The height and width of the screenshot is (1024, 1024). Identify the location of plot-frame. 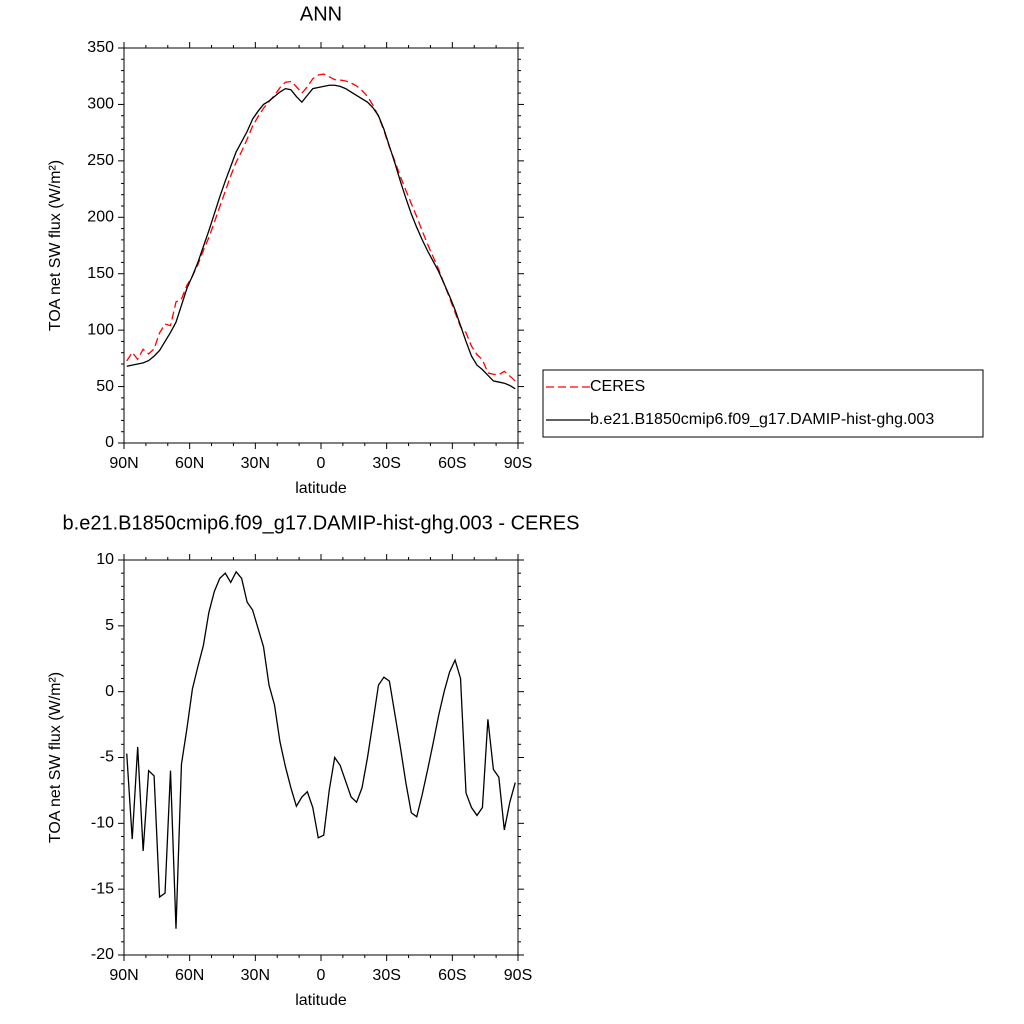
(321, 245).